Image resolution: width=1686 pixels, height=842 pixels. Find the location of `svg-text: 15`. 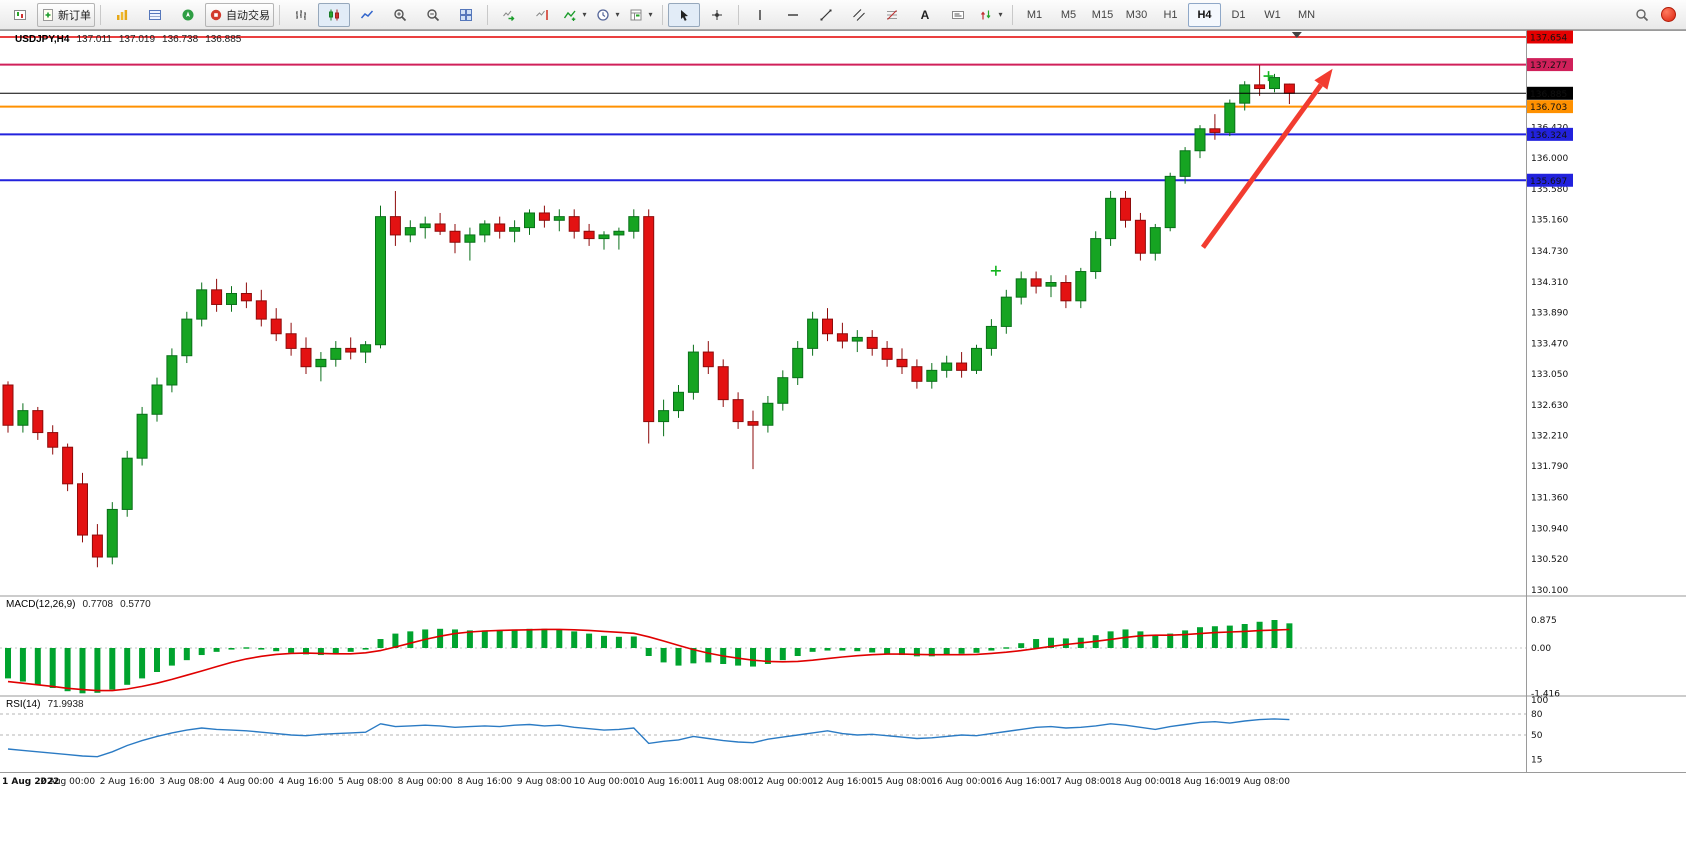

svg-text: 15 is located at coordinates (1536, 761).